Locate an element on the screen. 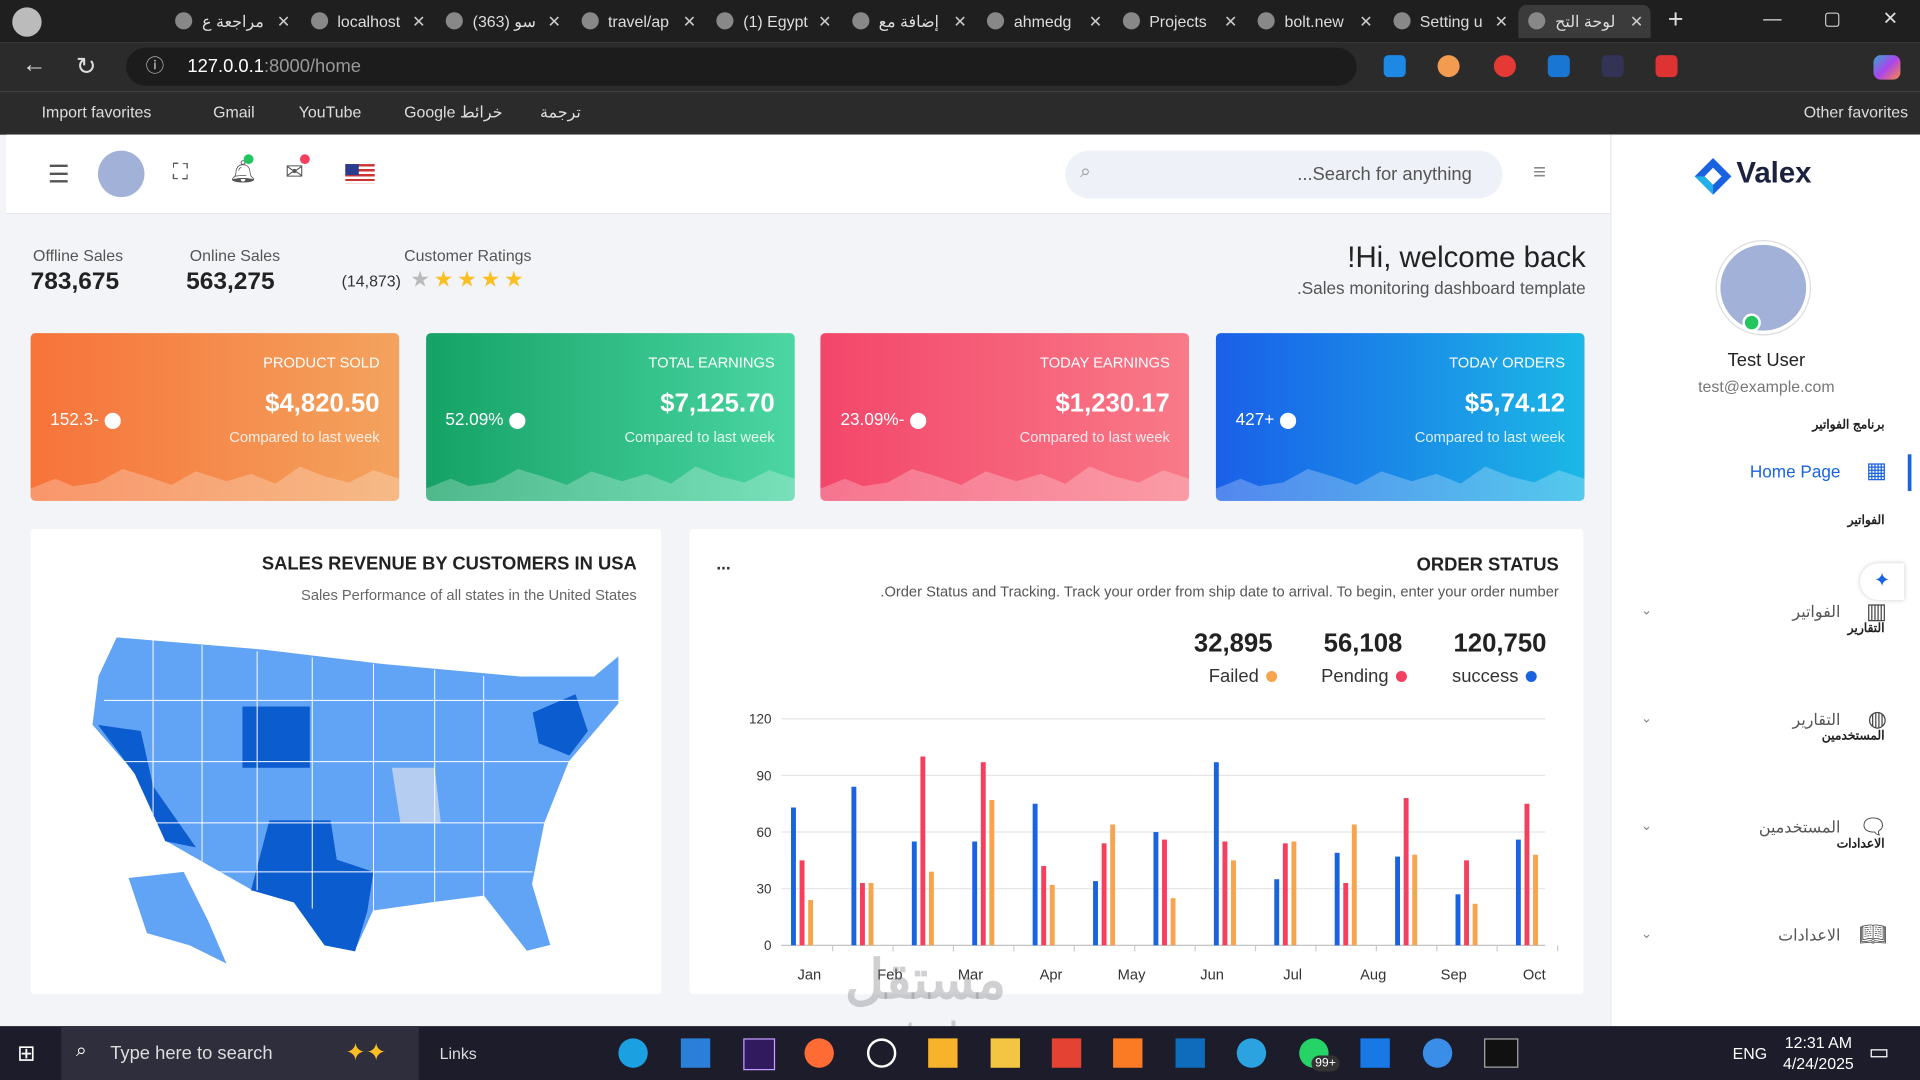 The width and height of the screenshot is (1920, 1080). nav-item: الفواتير is located at coordinates (1816, 611).